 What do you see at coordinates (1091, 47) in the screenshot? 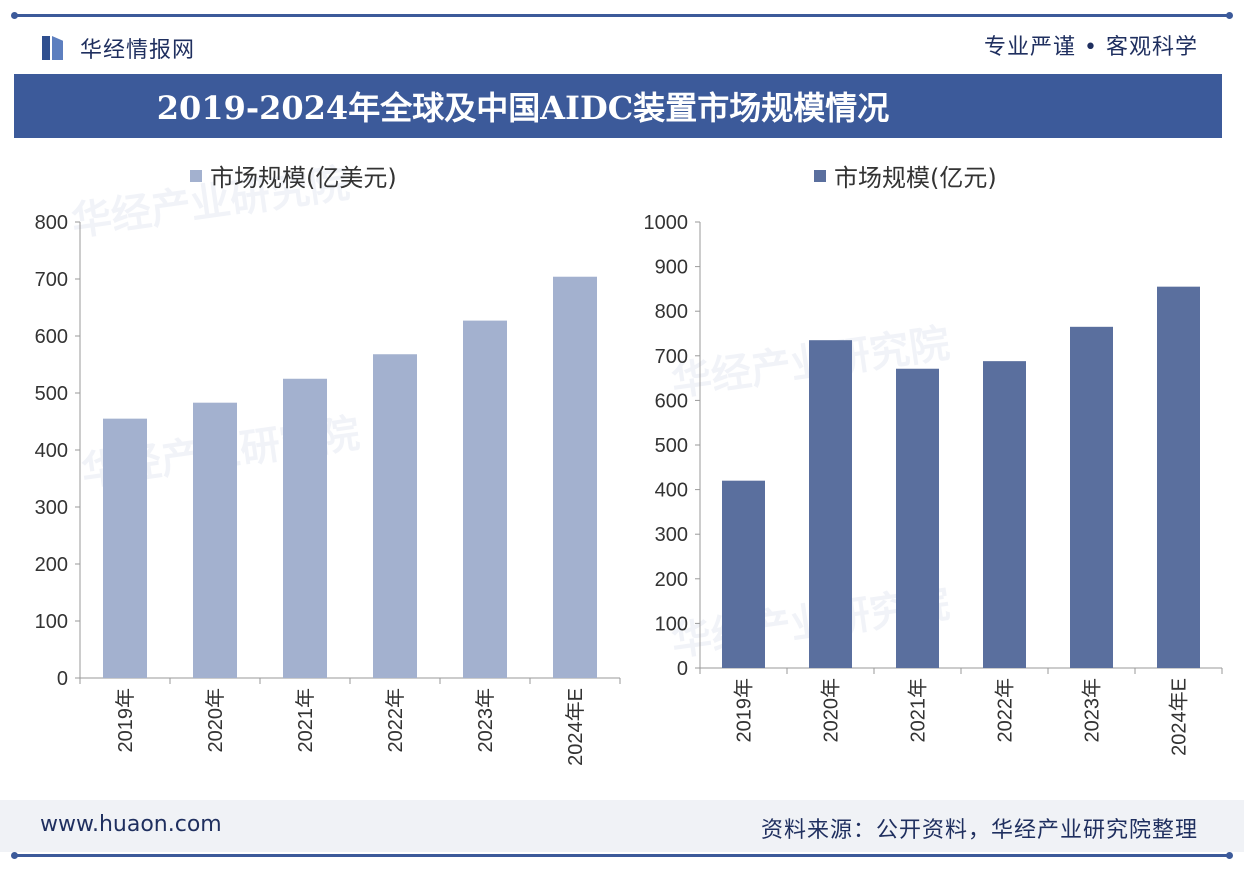
I see `brand-motto: 专业严谨 • 客观科学` at bounding box center [1091, 47].